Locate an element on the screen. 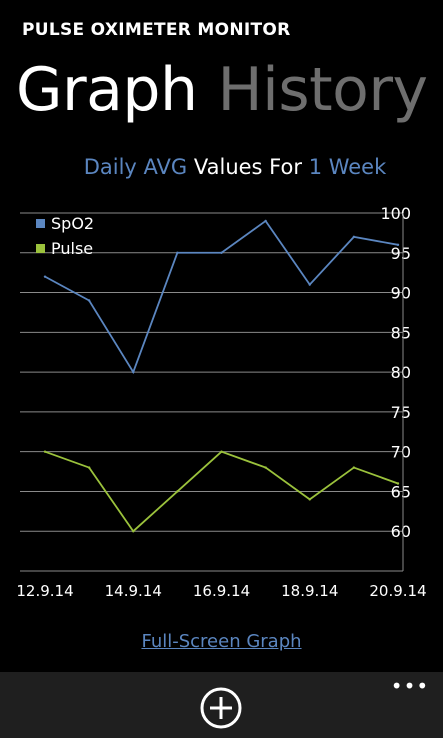 The width and height of the screenshot is (443, 738). y-tick-label: 95 is located at coordinates (401, 253).